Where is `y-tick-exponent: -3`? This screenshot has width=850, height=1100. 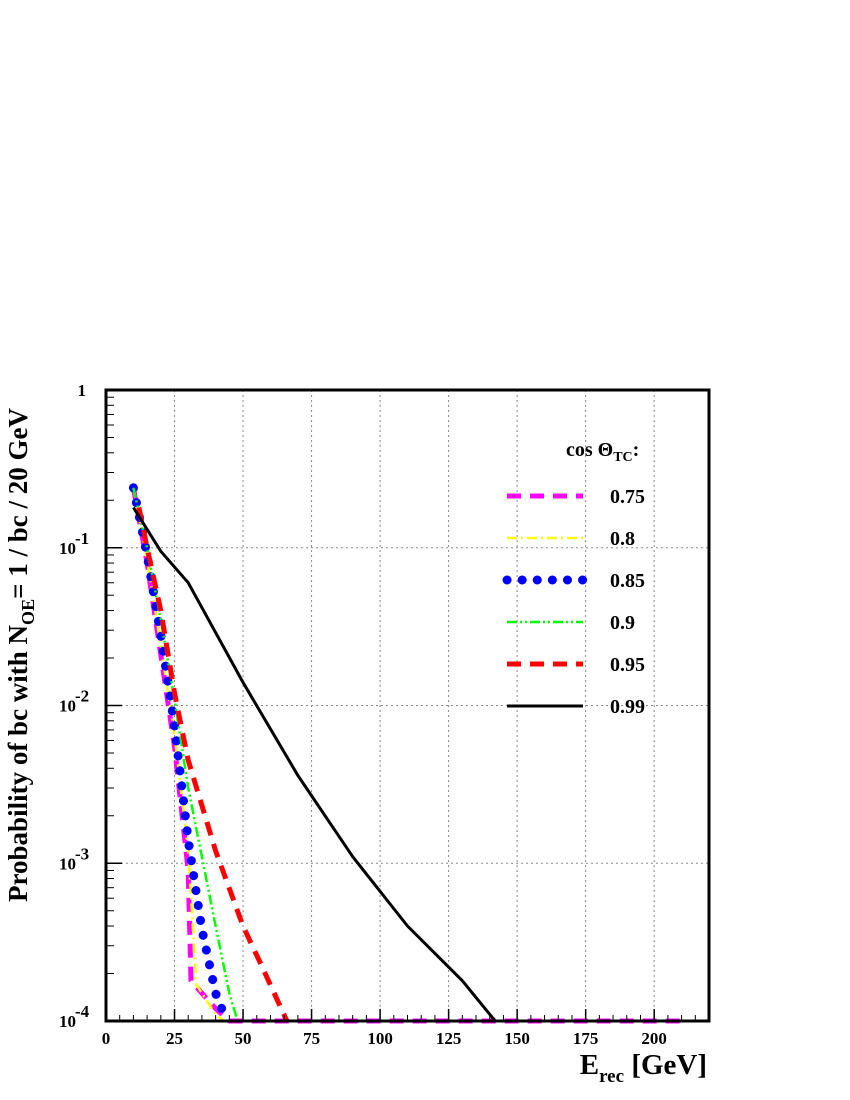 y-tick-exponent: -3 is located at coordinates (82, 853).